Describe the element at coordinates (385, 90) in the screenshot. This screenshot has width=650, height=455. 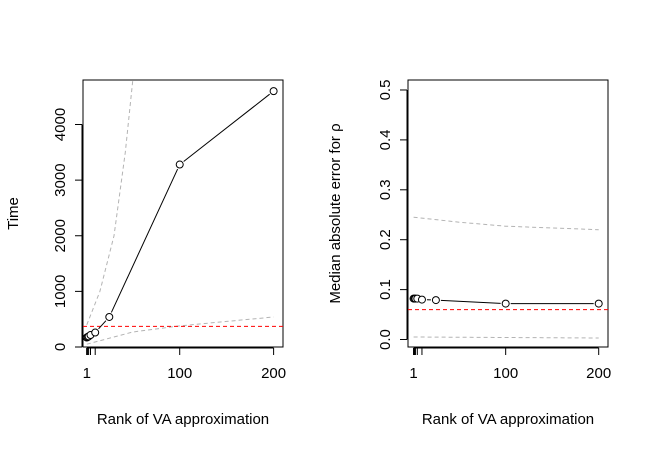
I see `y-tick-label: 0.5` at that location.